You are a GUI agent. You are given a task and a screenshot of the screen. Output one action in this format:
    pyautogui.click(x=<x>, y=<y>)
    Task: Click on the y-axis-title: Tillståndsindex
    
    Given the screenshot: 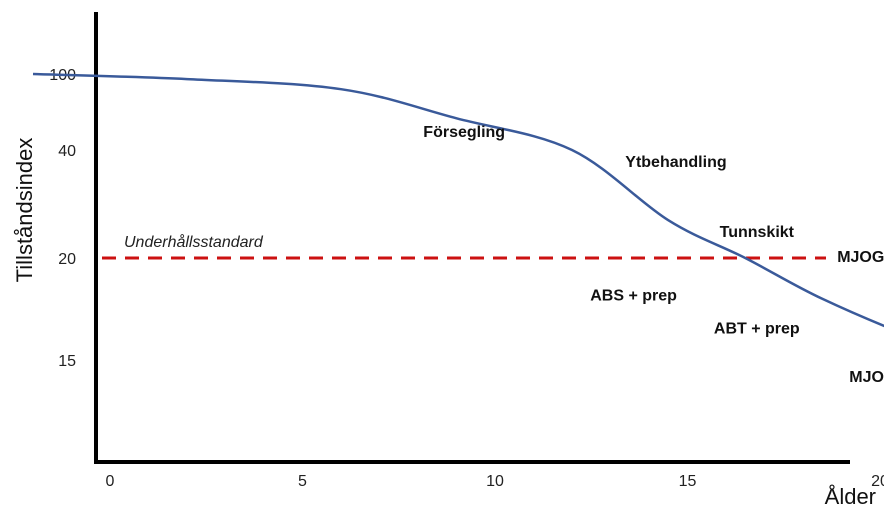 What is the action you would take?
    pyautogui.click(x=24, y=210)
    